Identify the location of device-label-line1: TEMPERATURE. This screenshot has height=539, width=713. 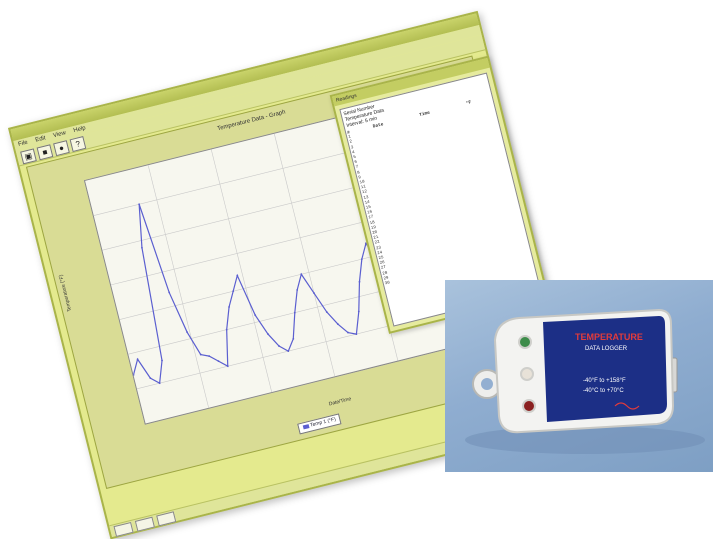
(609, 337).